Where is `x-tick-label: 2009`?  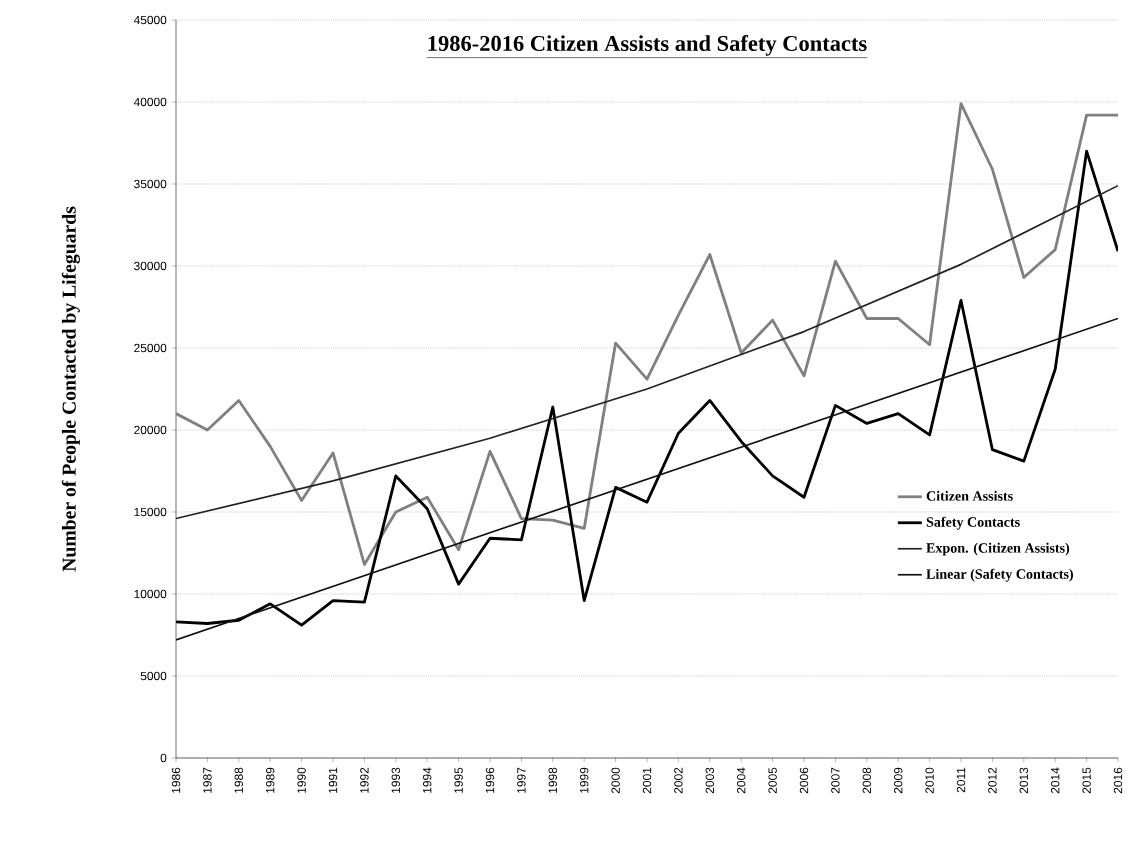 x-tick-label: 2009 is located at coordinates (898, 780).